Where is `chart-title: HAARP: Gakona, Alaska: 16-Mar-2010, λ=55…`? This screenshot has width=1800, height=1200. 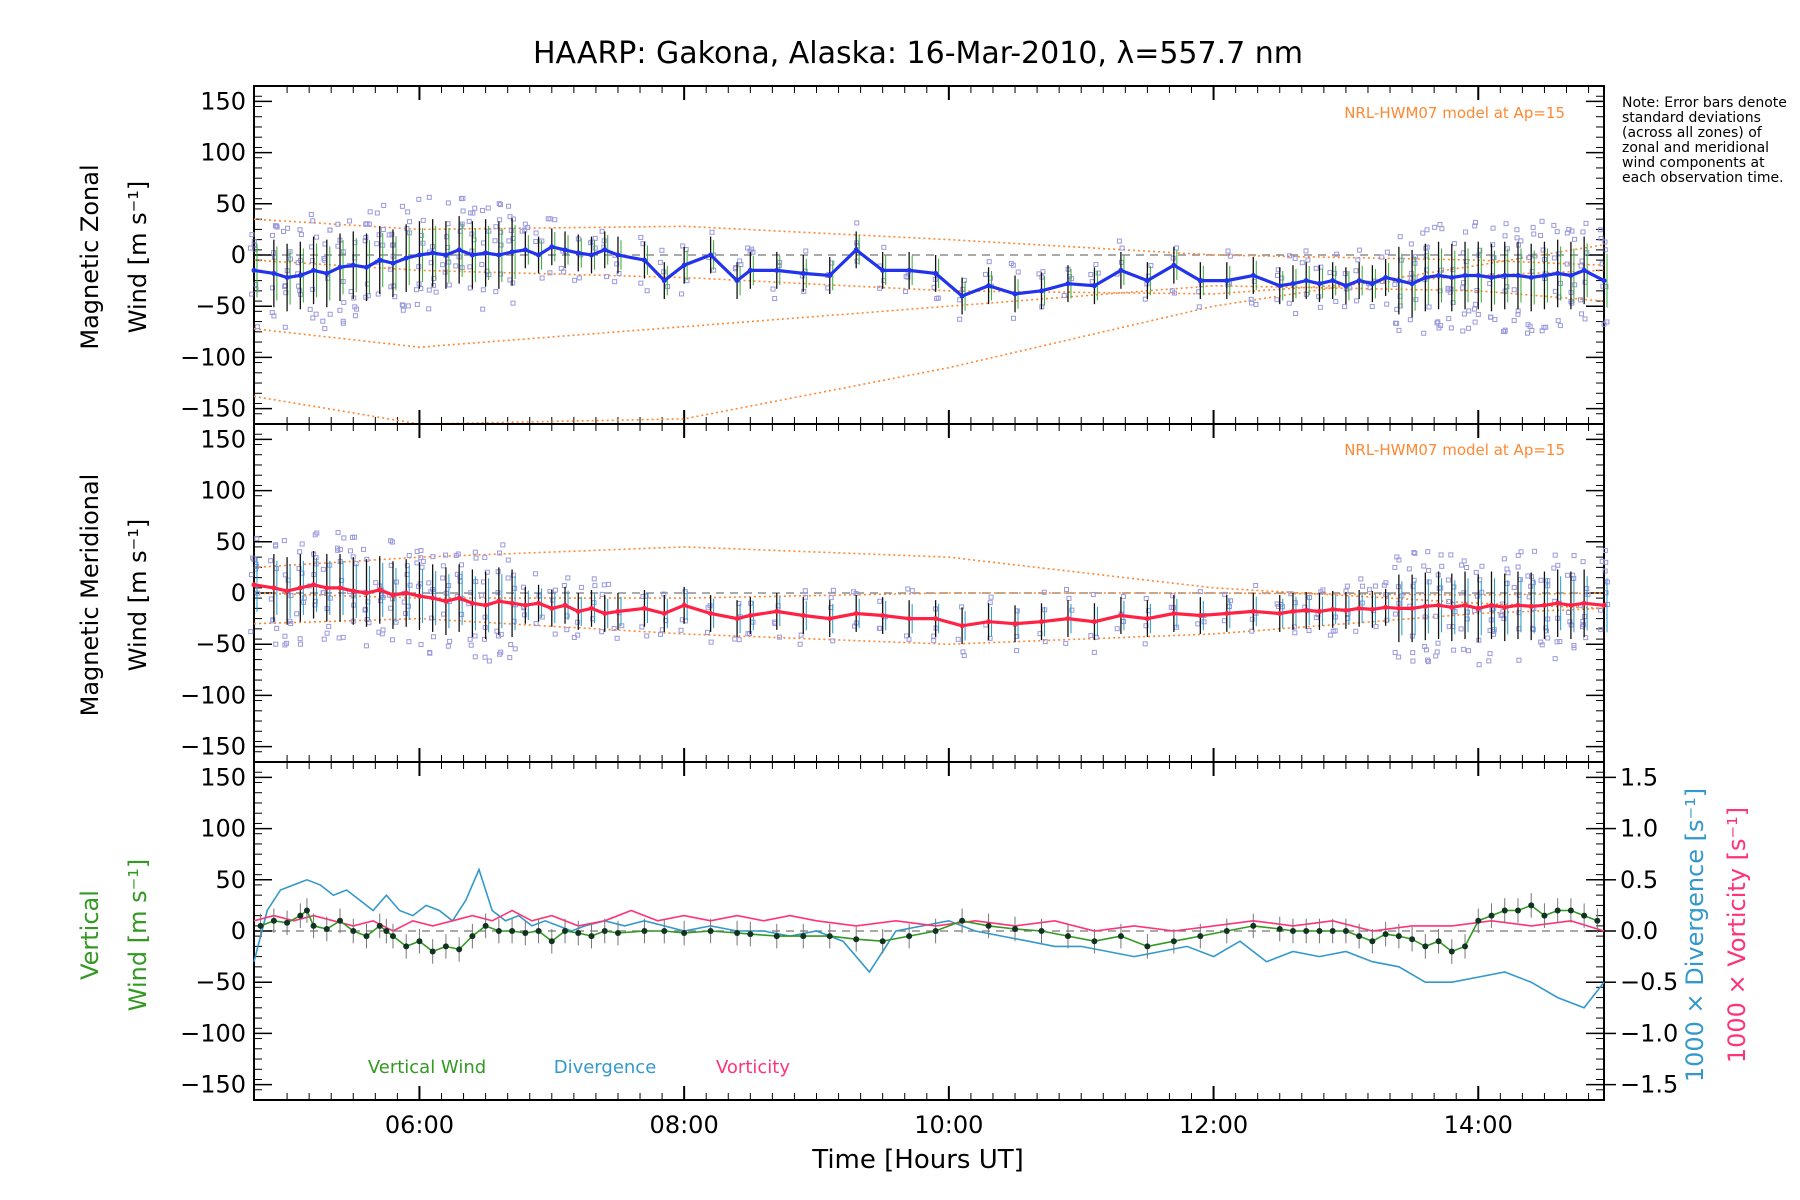 chart-title: HAARP: Gakona, Alaska: 16-Mar-2010, λ=55… is located at coordinates (918, 53).